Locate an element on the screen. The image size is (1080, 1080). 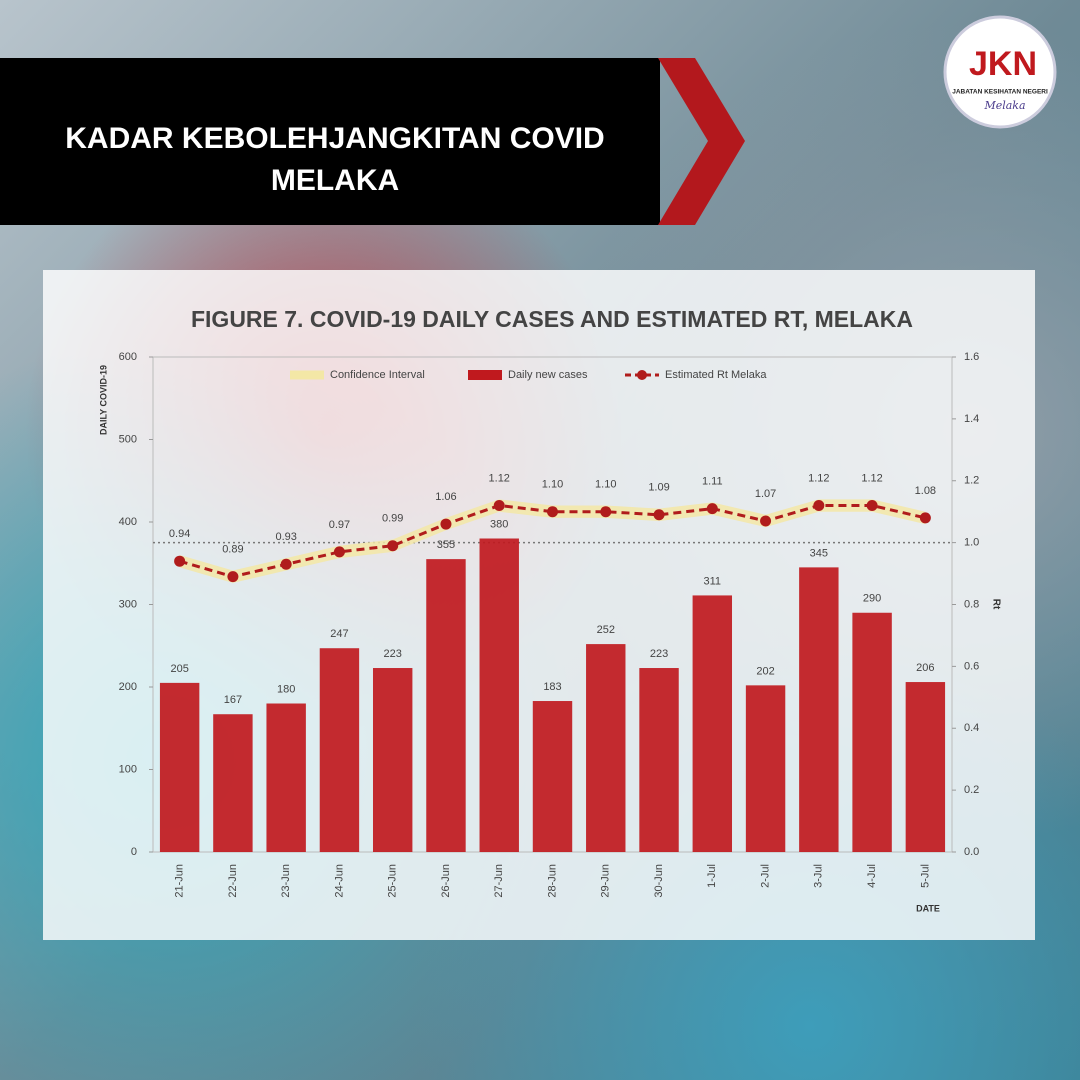
rt-label: 1.07 is located at coordinates (765, 494).